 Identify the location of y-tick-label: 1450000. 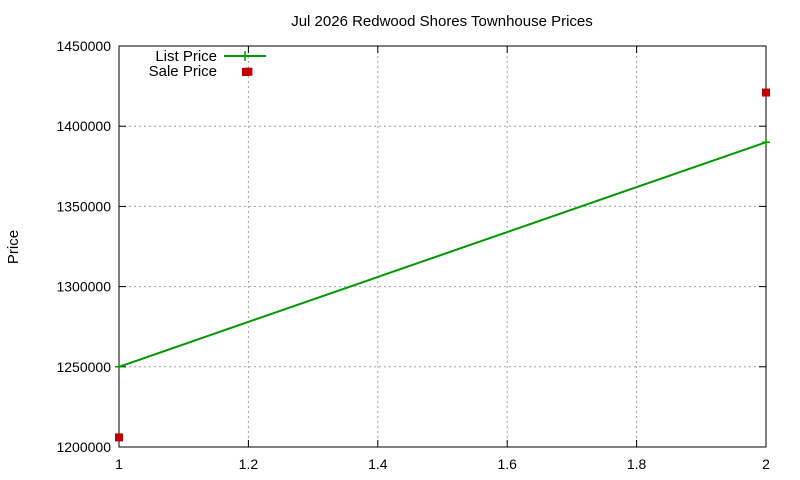
(83, 46).